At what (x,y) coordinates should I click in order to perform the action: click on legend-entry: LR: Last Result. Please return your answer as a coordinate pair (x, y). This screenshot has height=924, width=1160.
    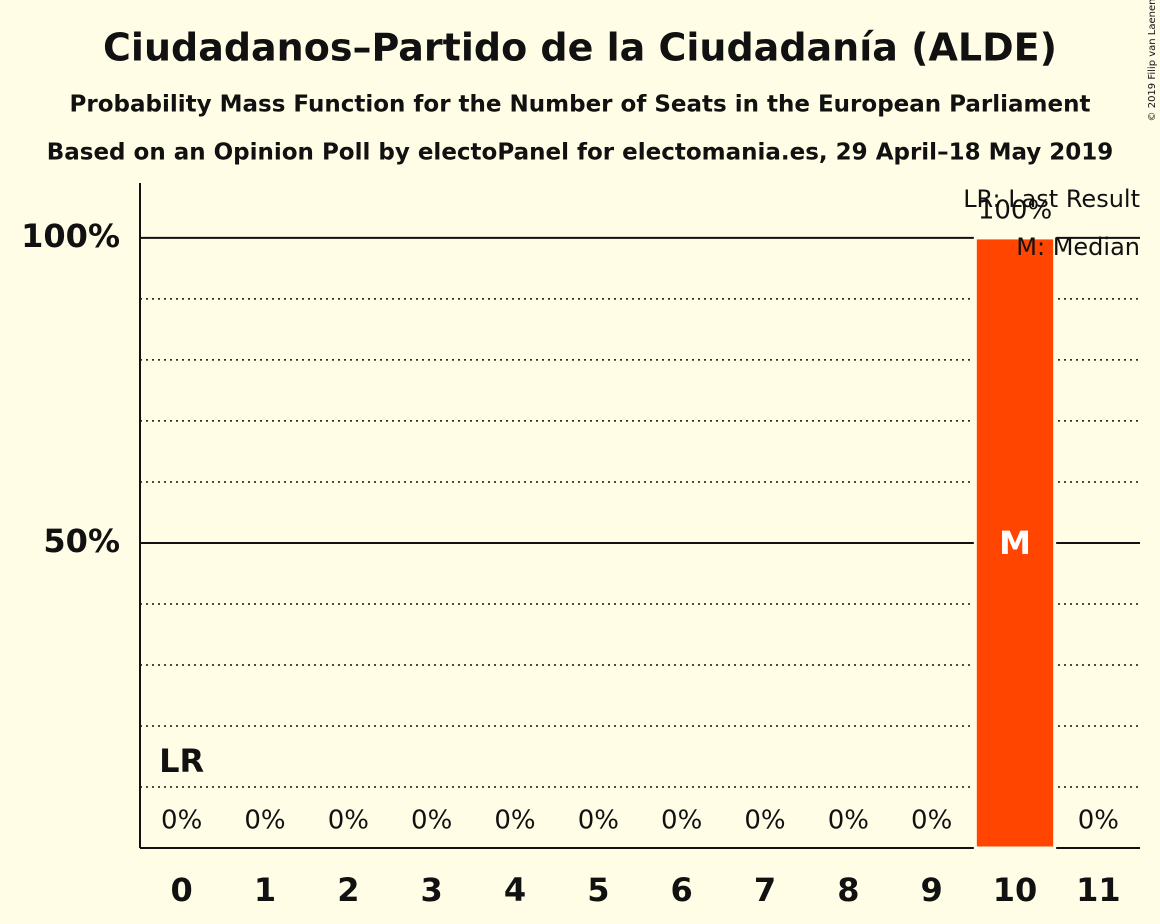
    Looking at the image, I should click on (1051, 199).